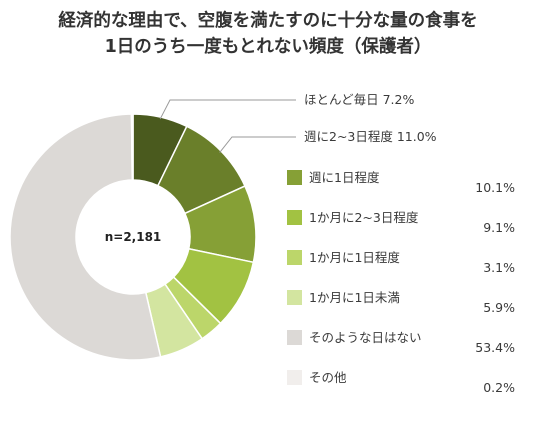 The height and width of the screenshot is (421, 536). Describe the element at coordinates (364, 217) in the screenshot. I see `legend-label-4: 1か月に2~3日程度` at that location.